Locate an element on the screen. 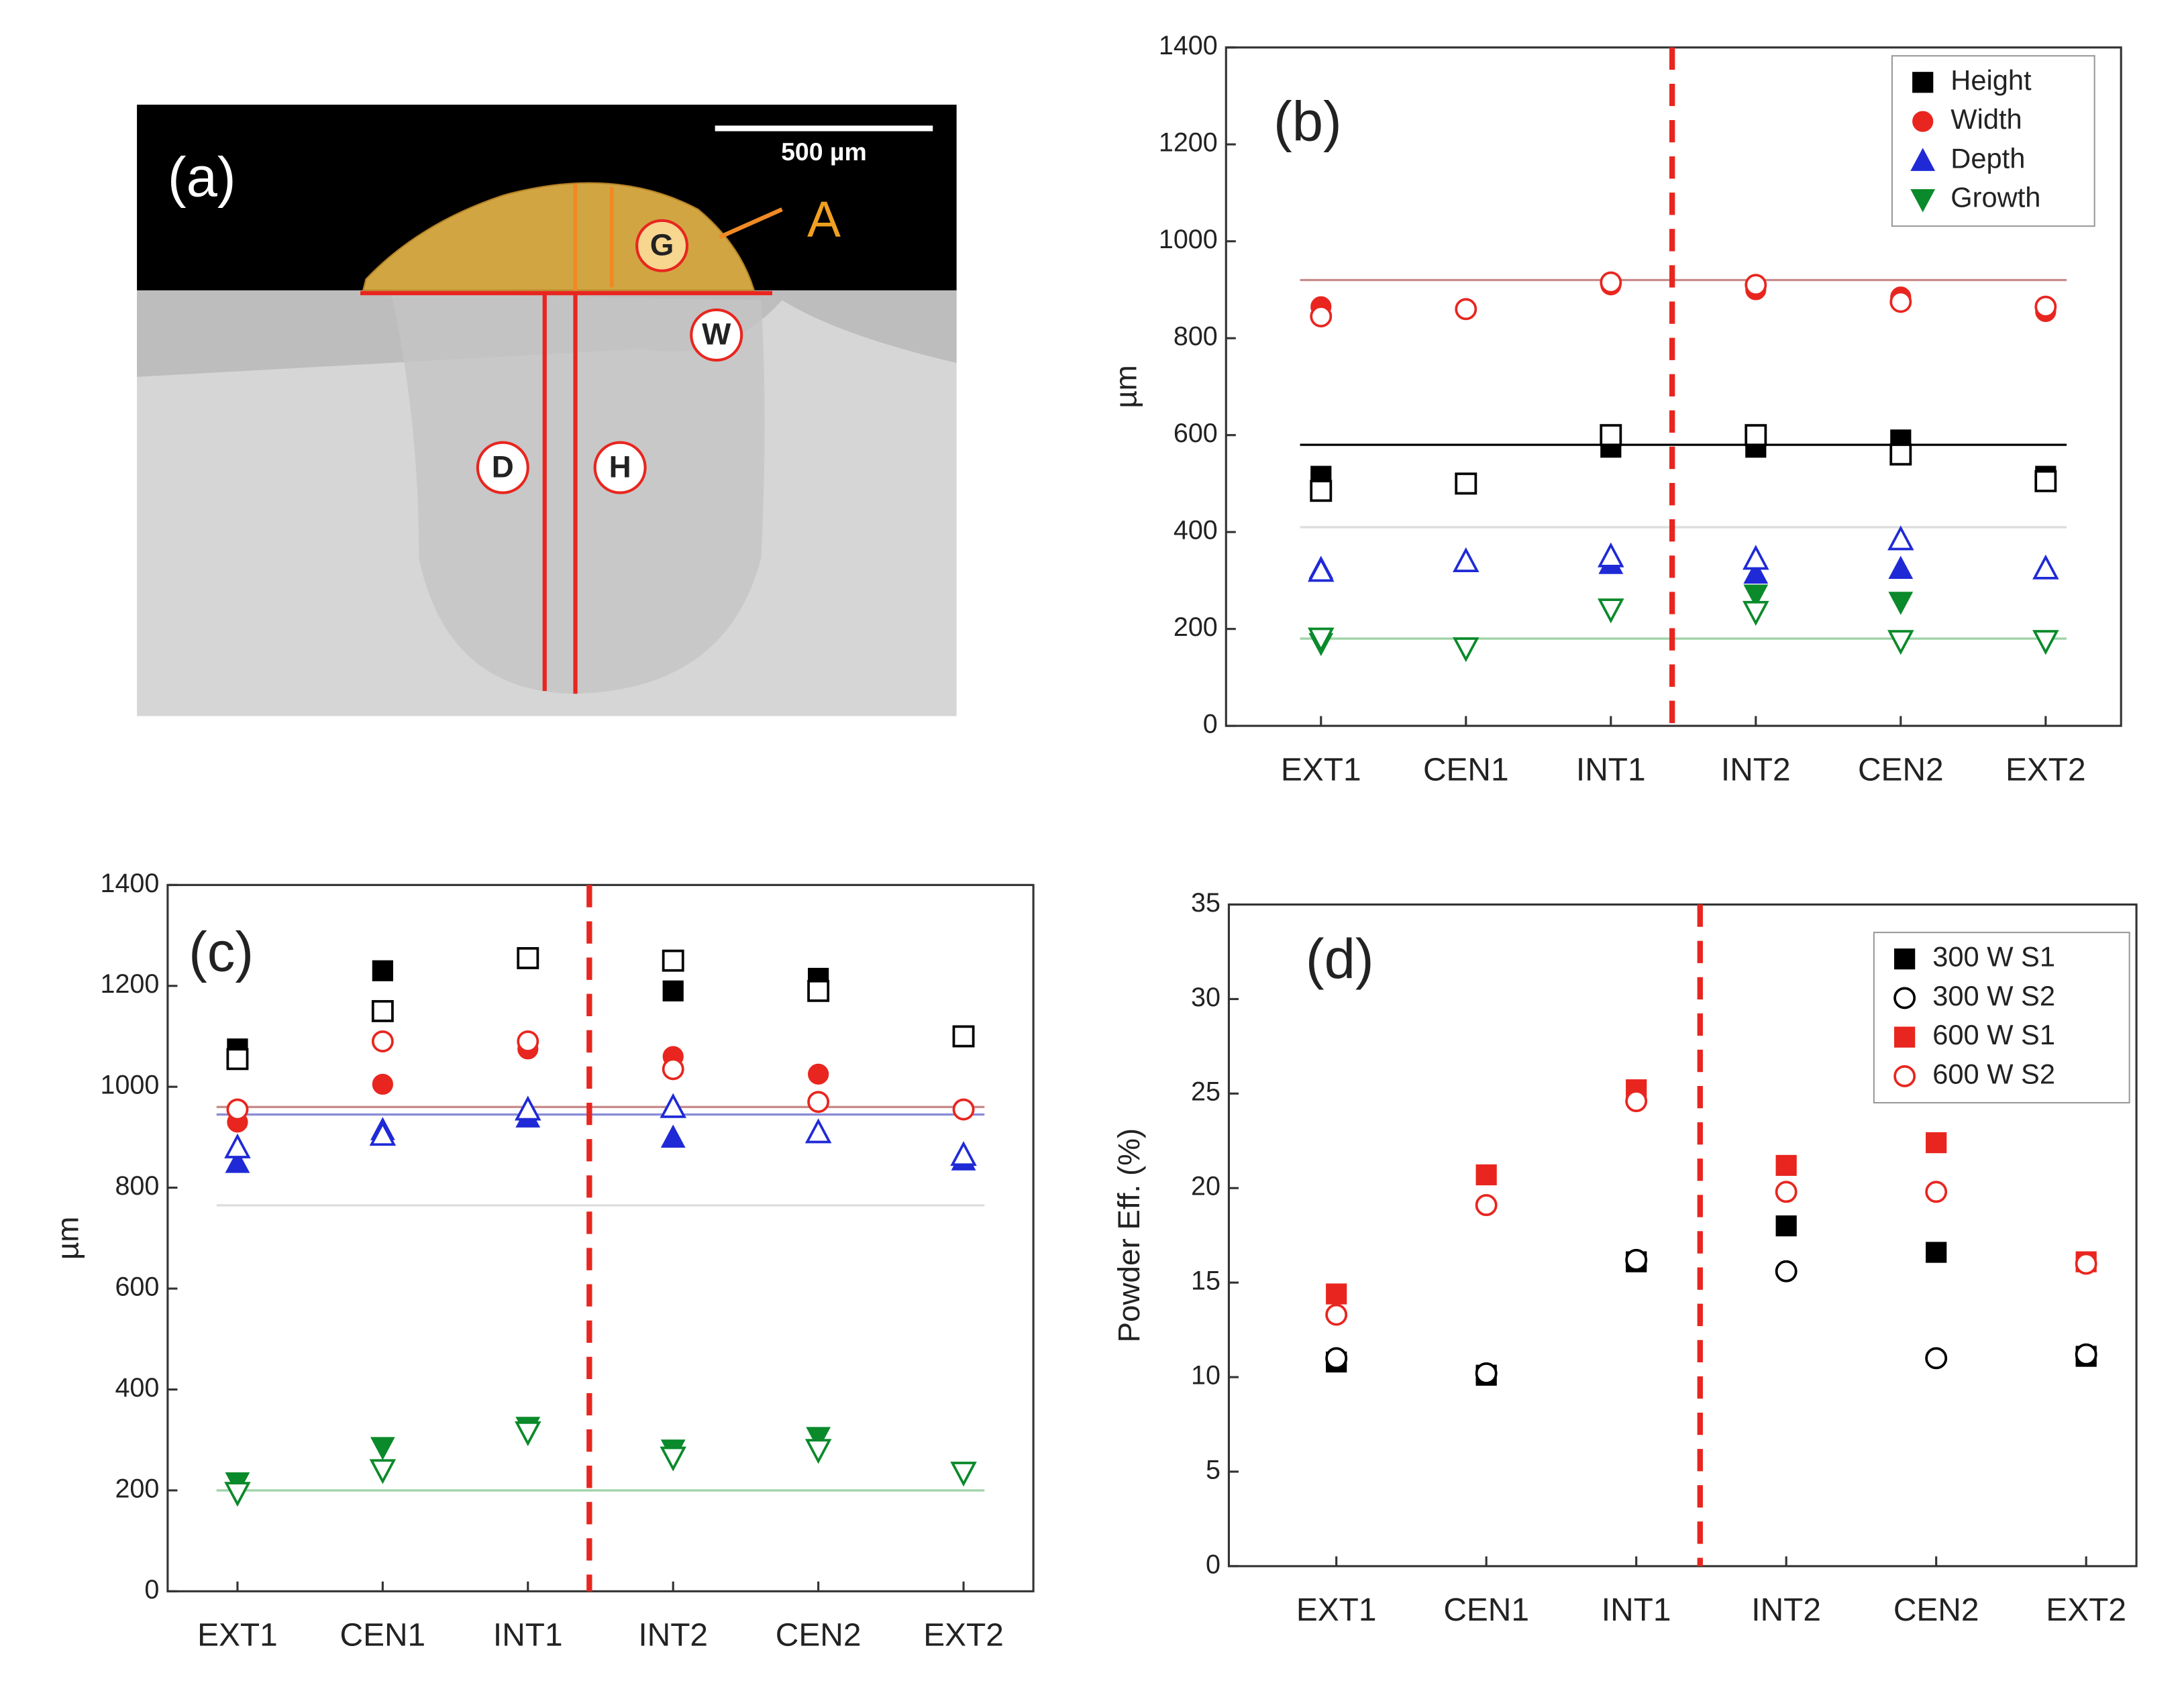 The image size is (2184, 1689). y-tick-label: 25 is located at coordinates (1205, 1092).